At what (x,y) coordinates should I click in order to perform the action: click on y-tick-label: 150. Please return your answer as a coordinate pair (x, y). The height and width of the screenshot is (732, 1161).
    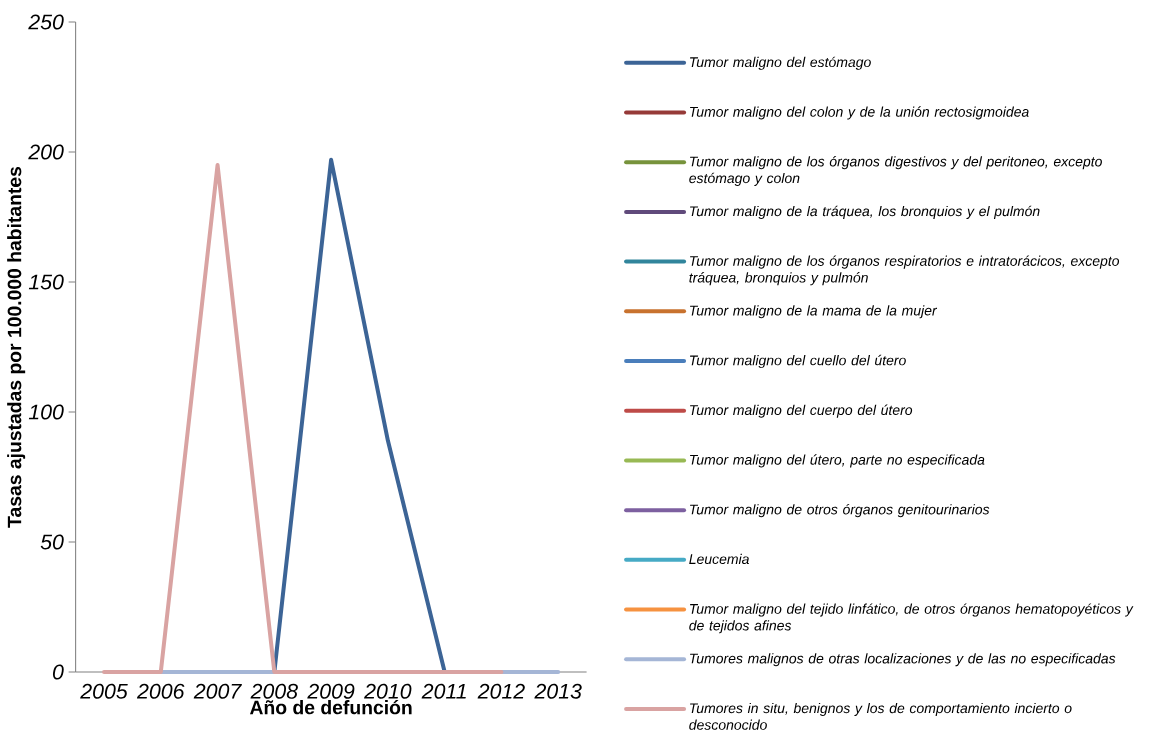
    Looking at the image, I should click on (46, 282).